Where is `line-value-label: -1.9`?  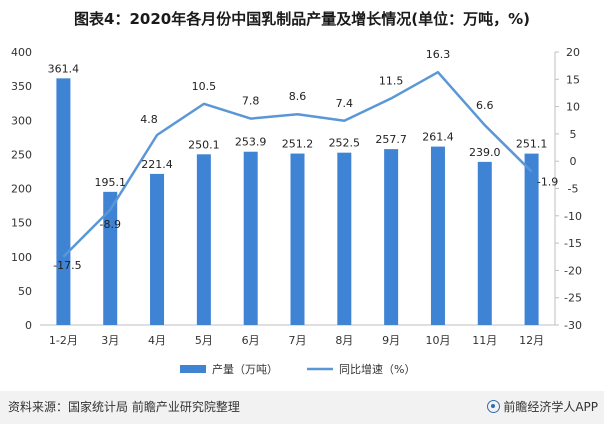
line-value-label: -1.9 is located at coordinates (547, 182).